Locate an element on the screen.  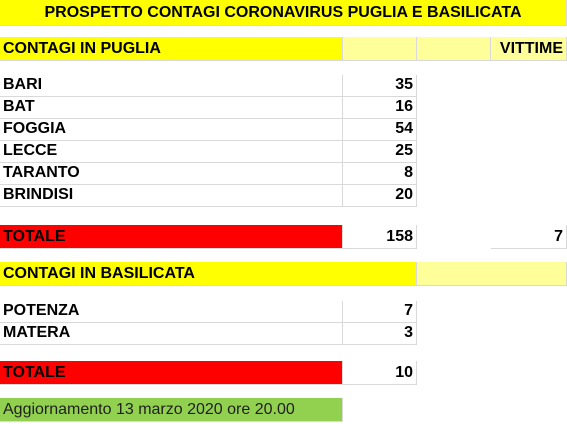
province-value-potenza: 7 is located at coordinates (380, 312).